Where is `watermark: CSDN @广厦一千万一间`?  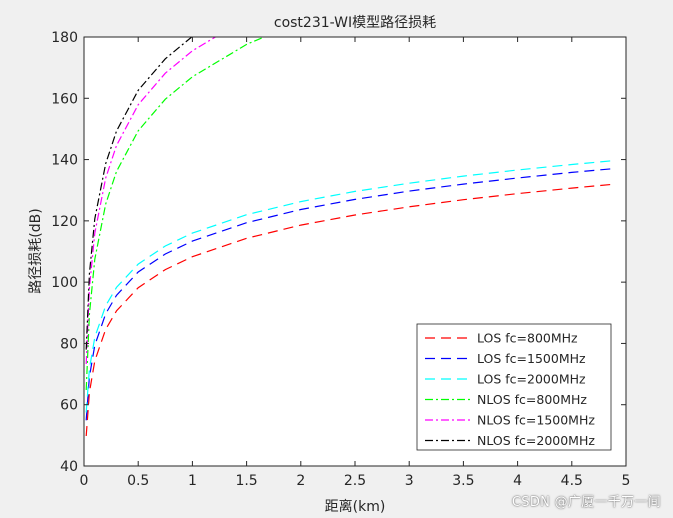 watermark: CSDN @广厦一千万一间 is located at coordinates (586, 502).